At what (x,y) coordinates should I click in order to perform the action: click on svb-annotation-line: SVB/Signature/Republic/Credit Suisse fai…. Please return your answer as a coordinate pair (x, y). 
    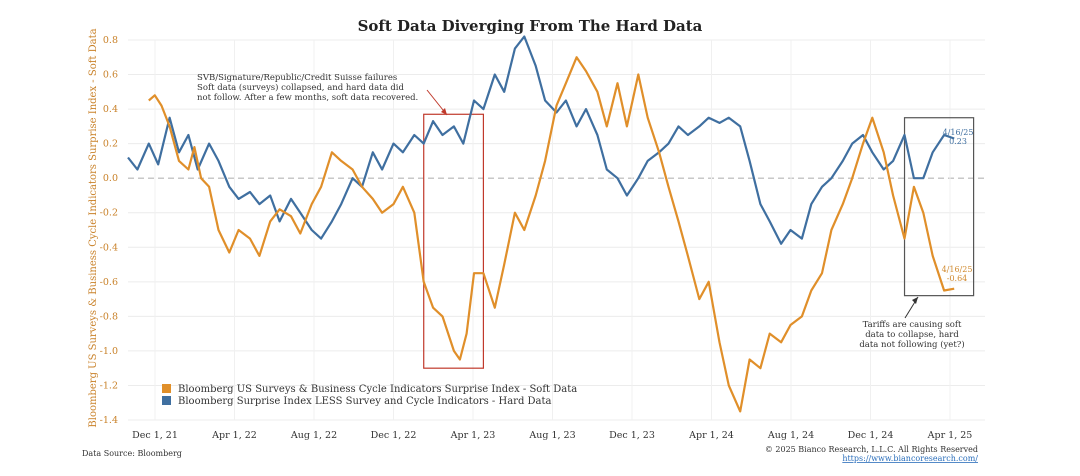
    Looking at the image, I should click on (297, 78).